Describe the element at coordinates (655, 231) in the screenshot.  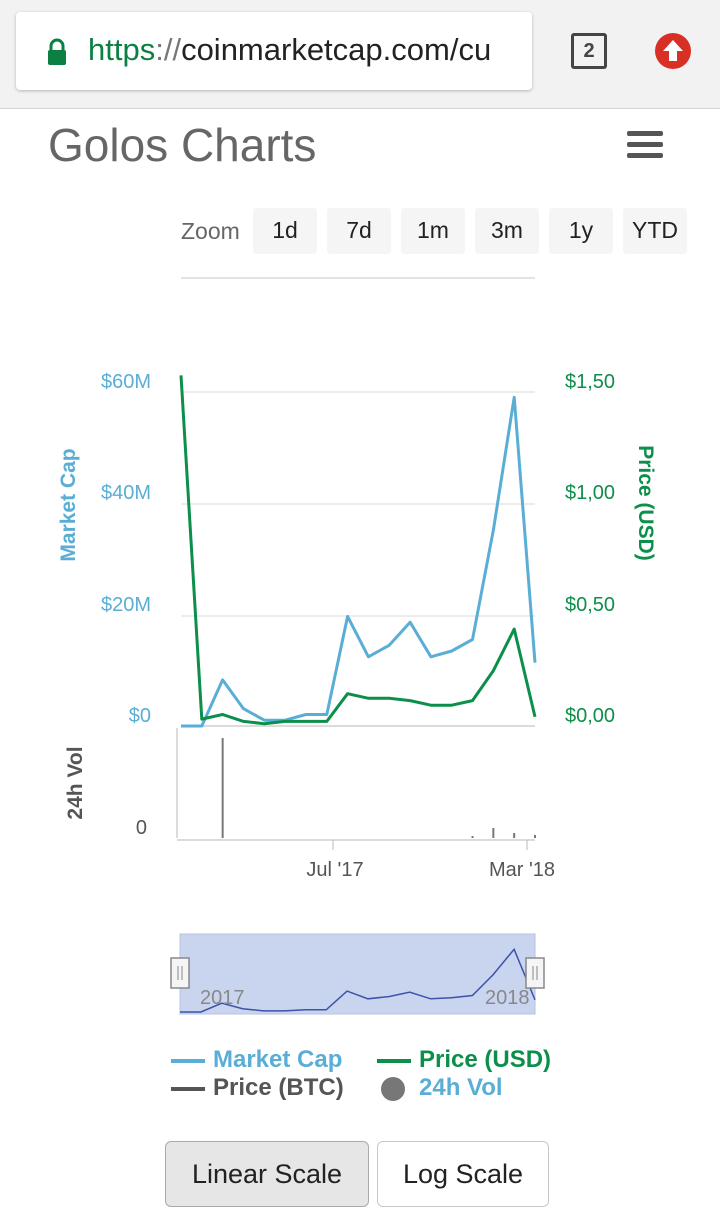
I see `zoom-button-ytd: YTD` at that location.